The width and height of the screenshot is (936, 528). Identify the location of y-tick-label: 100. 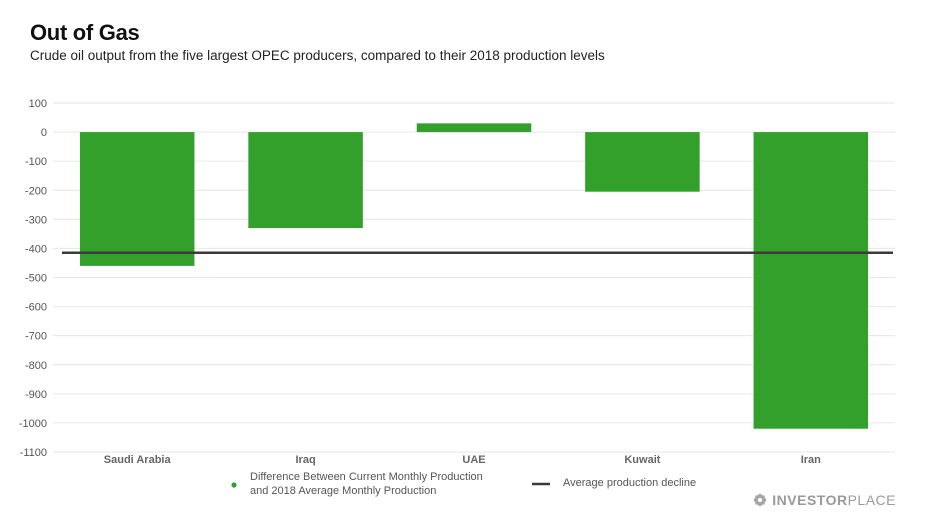
(38, 104).